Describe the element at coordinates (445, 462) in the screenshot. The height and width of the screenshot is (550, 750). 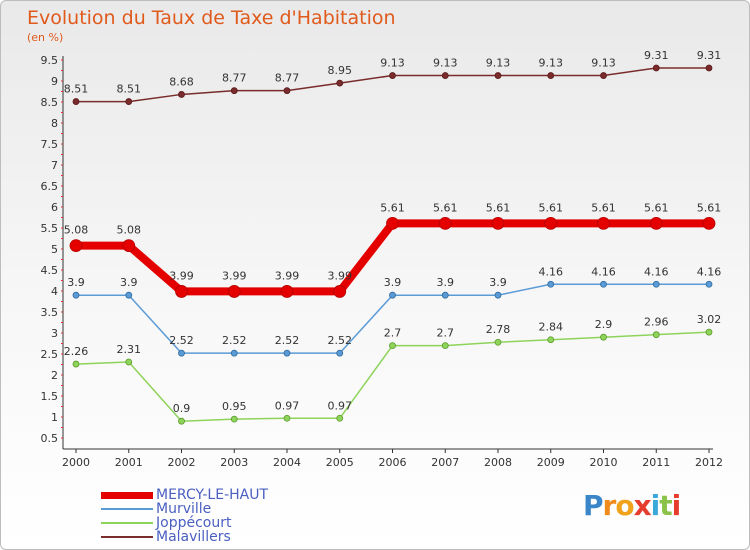
I see `x-tick-label: 2007` at that location.